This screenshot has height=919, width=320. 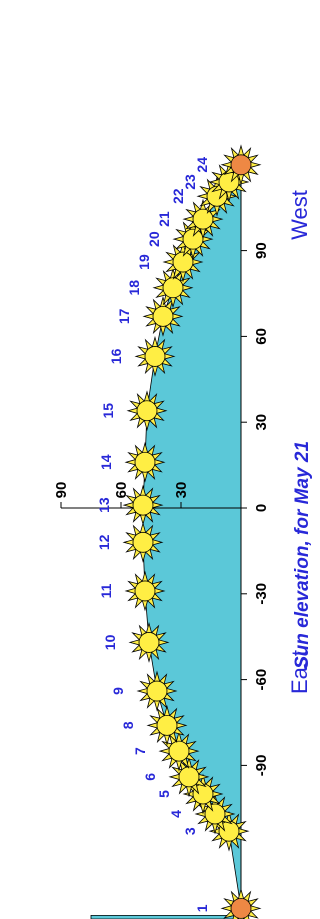 What do you see at coordinates (164, 219) in the screenshot?
I see `hour-label: 21` at bounding box center [164, 219].